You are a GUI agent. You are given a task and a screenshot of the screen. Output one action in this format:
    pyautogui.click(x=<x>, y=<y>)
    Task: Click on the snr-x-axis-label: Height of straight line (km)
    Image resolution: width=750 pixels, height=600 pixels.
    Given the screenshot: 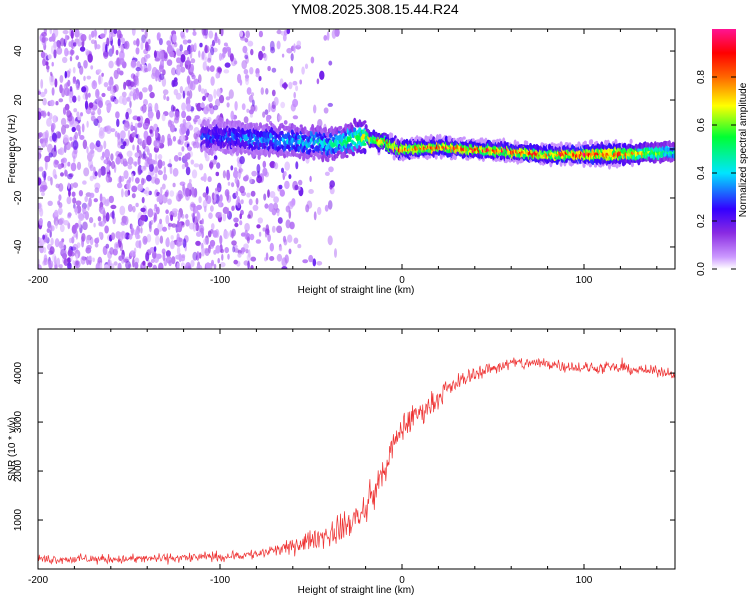 What is the action you would take?
    pyautogui.click(x=356, y=590)
    